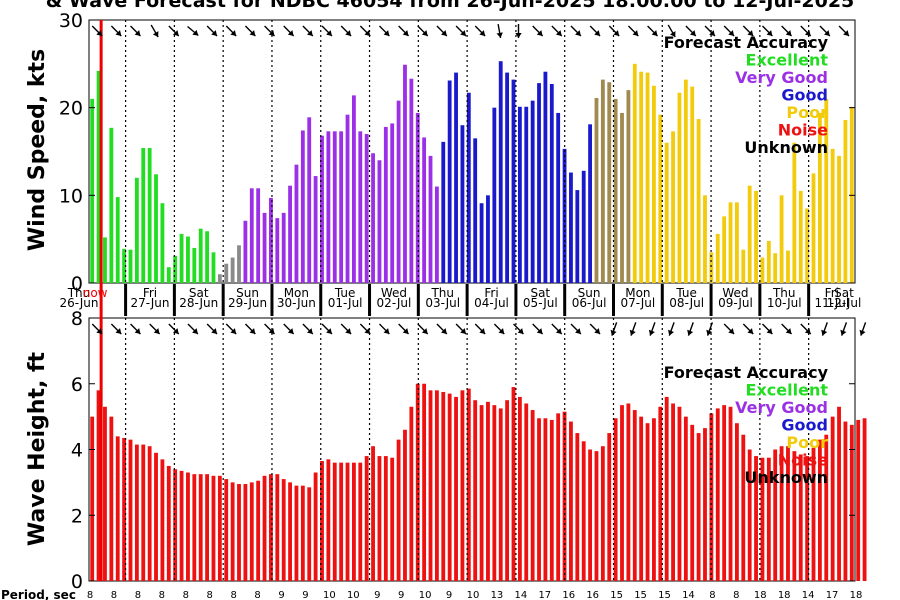 This screenshot has width=900, height=600. What do you see at coordinates (37, 150) in the screenshot?
I see `wind-speed-ylabel: Wind Speed, kts` at bounding box center [37, 150].